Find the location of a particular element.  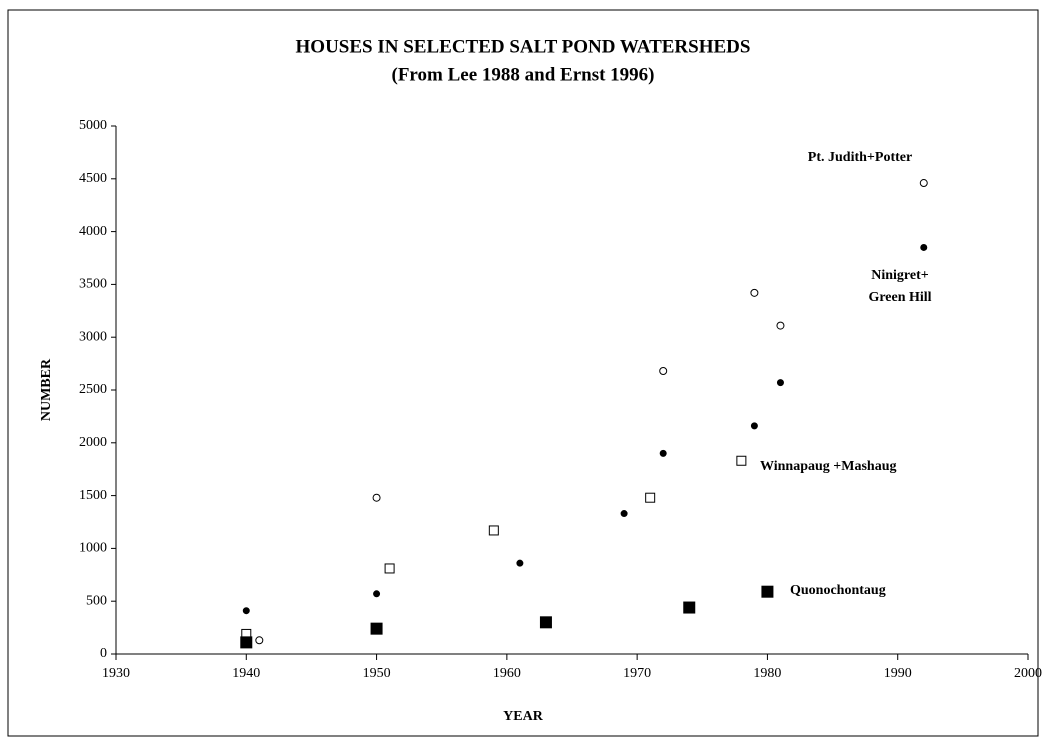

y-tick-label: 0 is located at coordinates (103, 653).